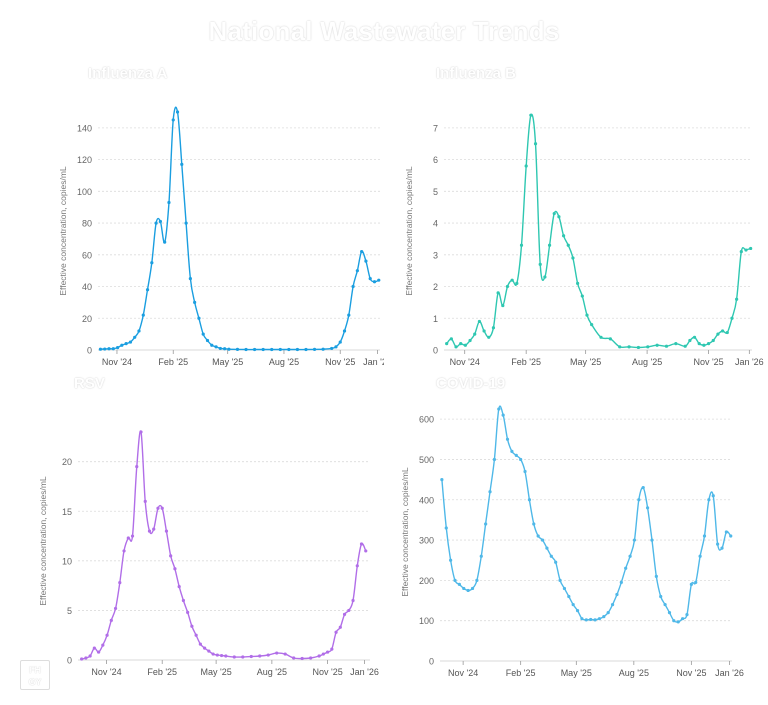 This screenshot has width=768, height=705. I want to click on x-tick-label: Feb '25, so click(173, 362).